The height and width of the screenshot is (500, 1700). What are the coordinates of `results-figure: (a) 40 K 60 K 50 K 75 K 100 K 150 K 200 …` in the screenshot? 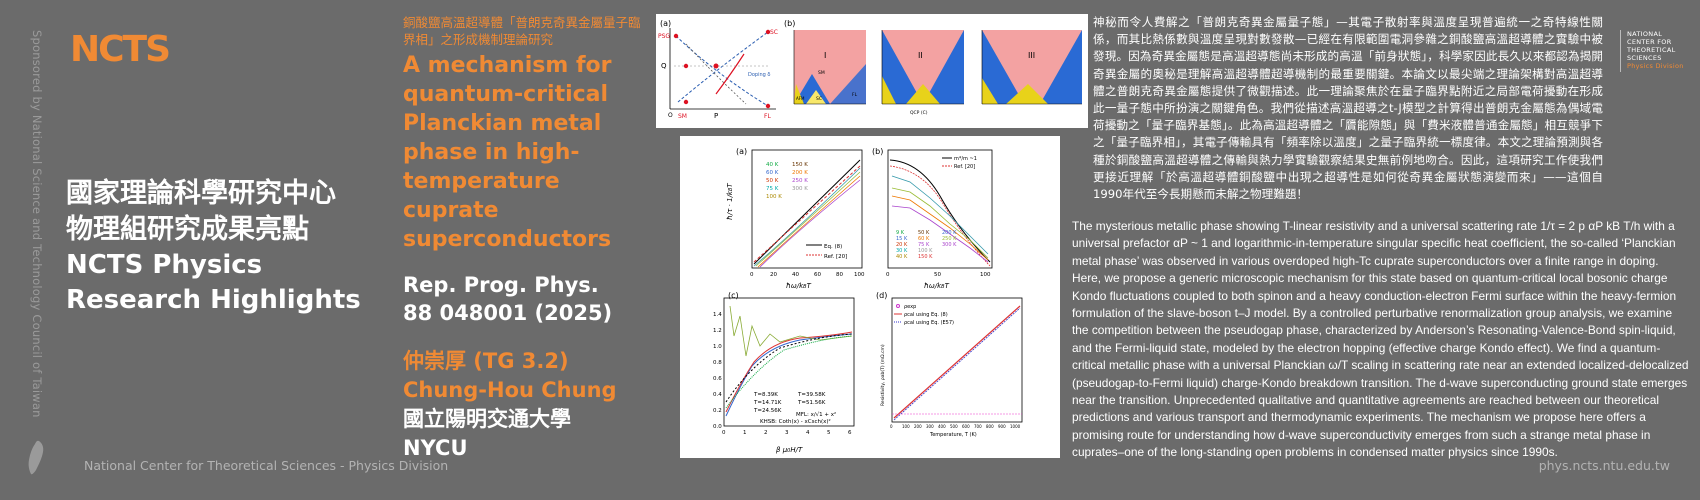 It's located at (870, 297).